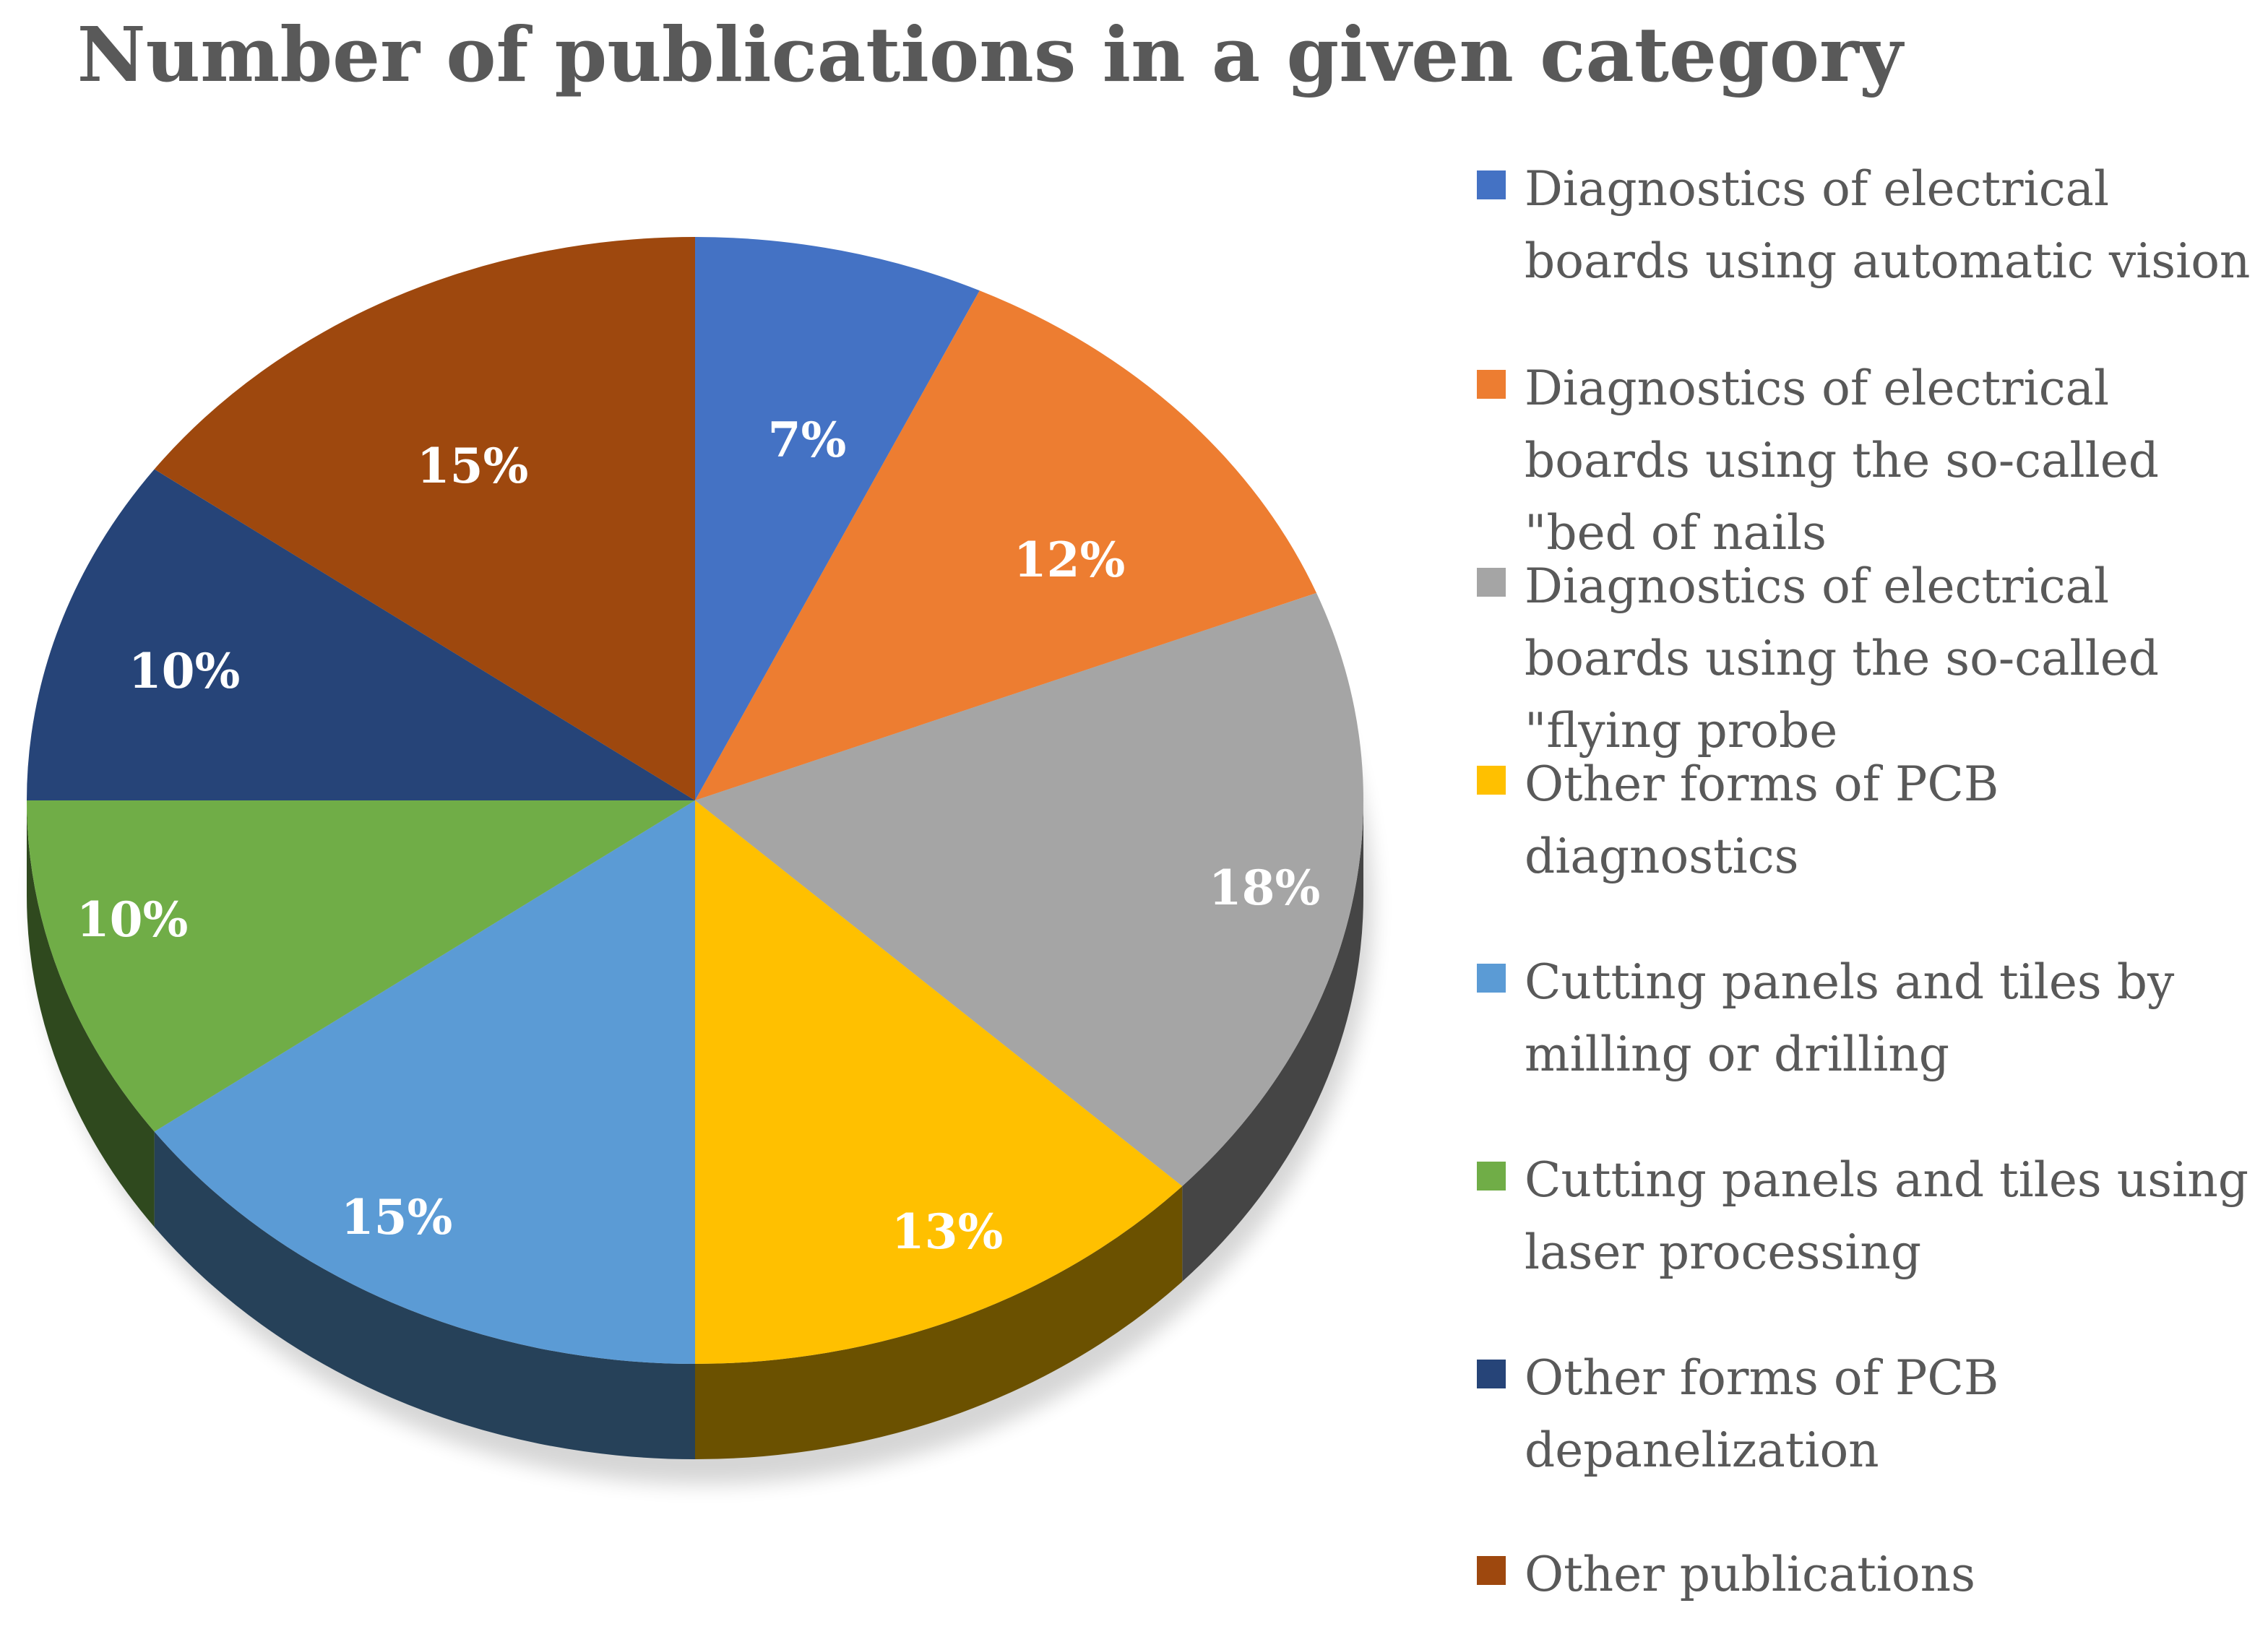  What do you see at coordinates (361, 634) in the screenshot?
I see `pie-slice-other-forms-of-pcb-depanelization` at bounding box center [361, 634].